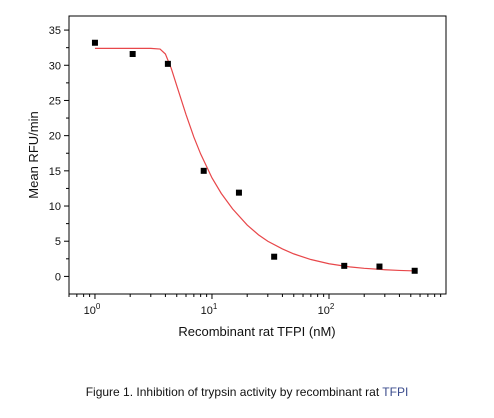 The width and height of the screenshot is (494, 418). Describe the element at coordinates (58, 277) in the screenshot. I see `y-tick-label: 0` at that location.